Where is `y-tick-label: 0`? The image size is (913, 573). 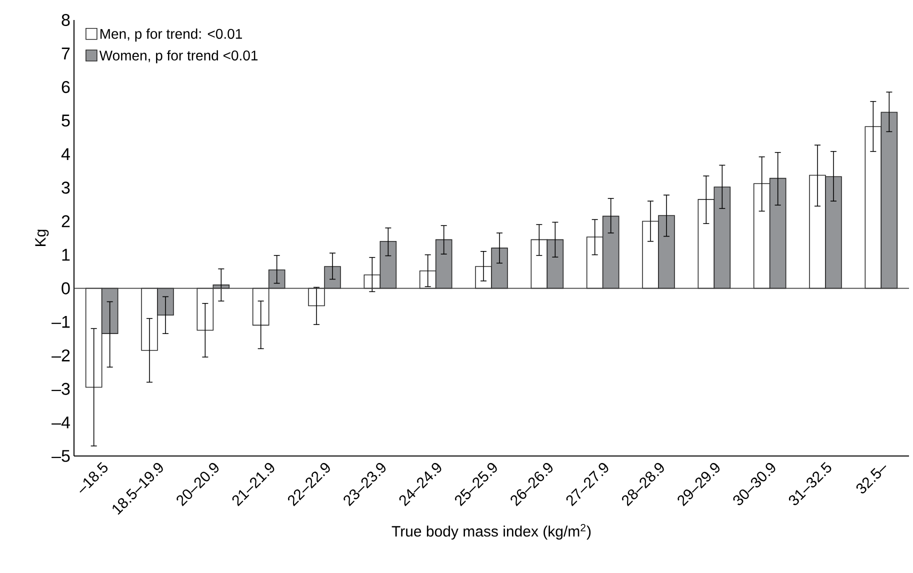 y-tick-label: 0 is located at coordinates (66, 288).